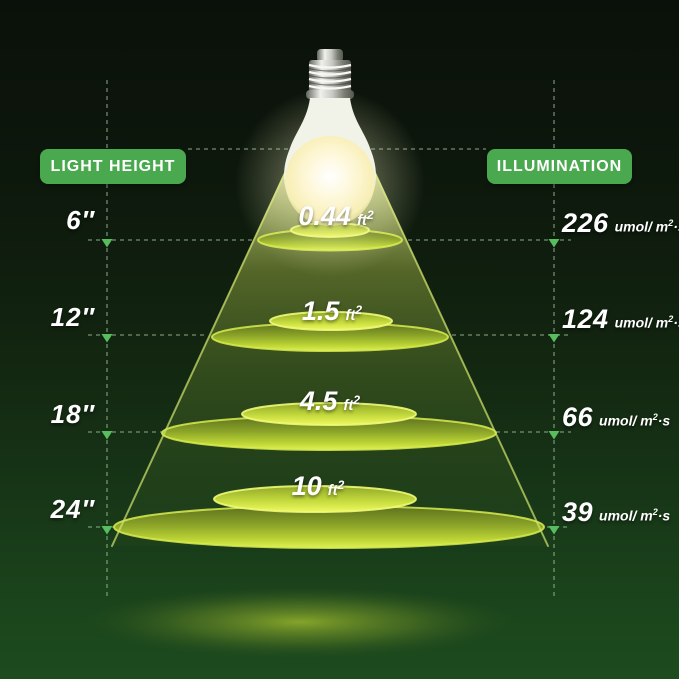  I want to click on area-label-18in: 4.5 ft2, so click(330, 401).